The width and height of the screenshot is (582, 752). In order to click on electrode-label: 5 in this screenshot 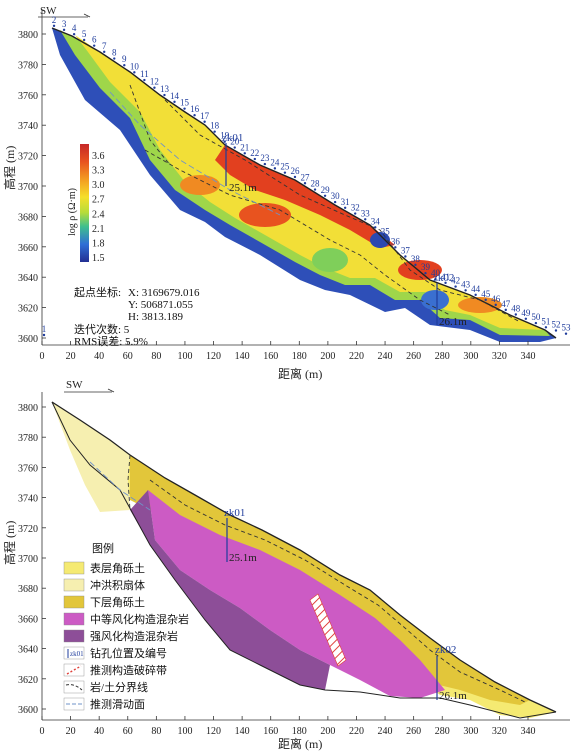, I will do `click(84, 34)`.